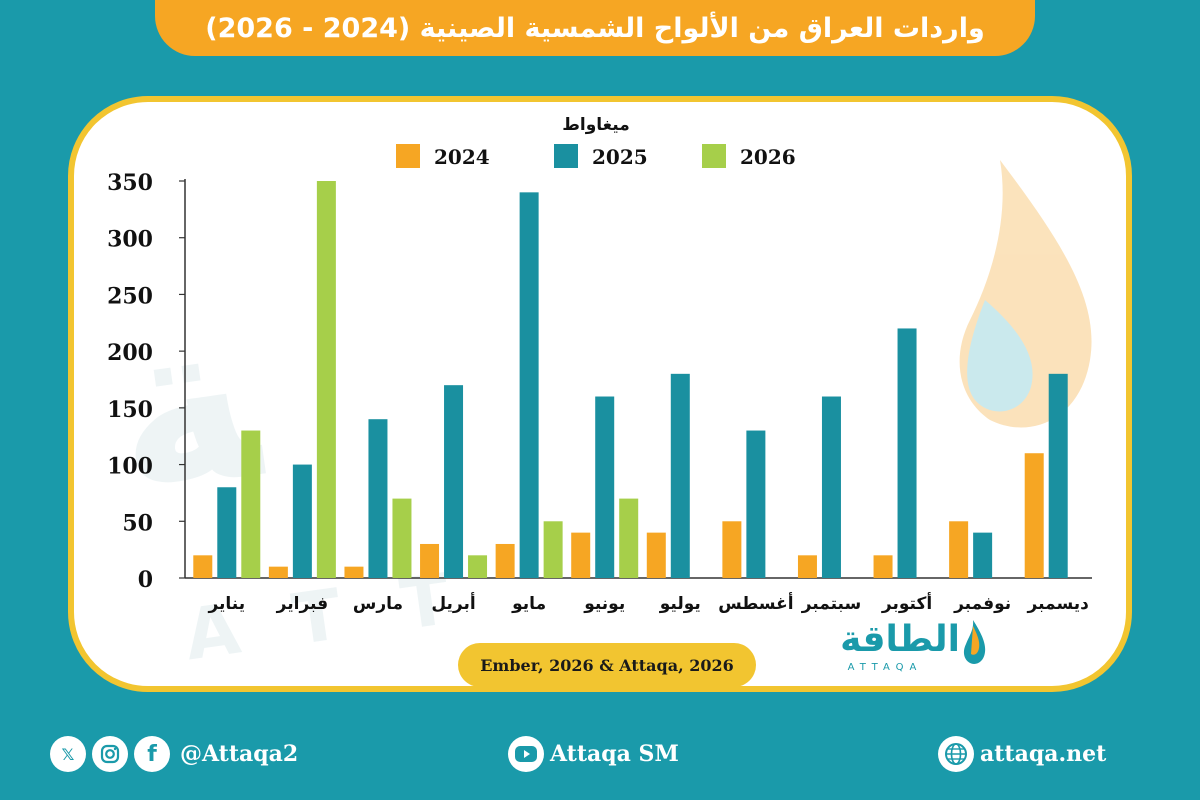 Image resolution: width=1200 pixels, height=800 pixels. Describe the element at coordinates (130, 410) in the screenshot. I see `y-tick-label: 150` at that location.